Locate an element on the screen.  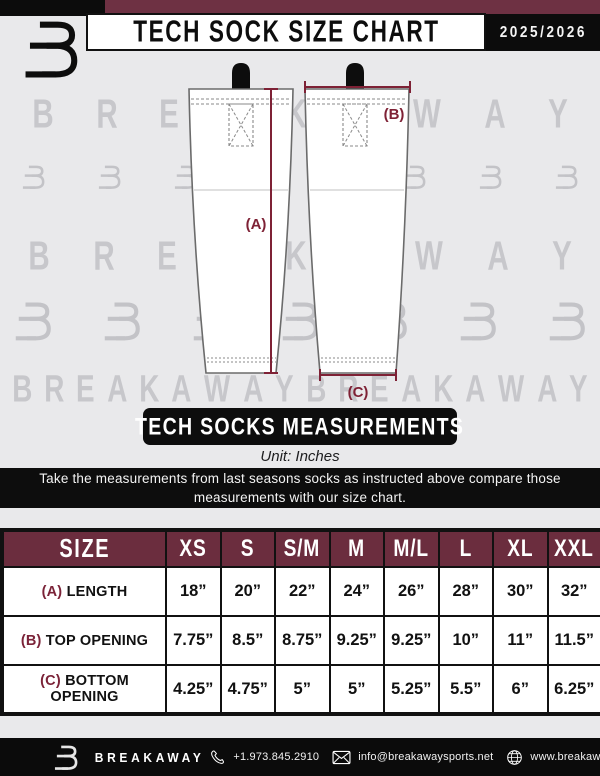
size-value: 5.5” is located at coordinates (465, 689).